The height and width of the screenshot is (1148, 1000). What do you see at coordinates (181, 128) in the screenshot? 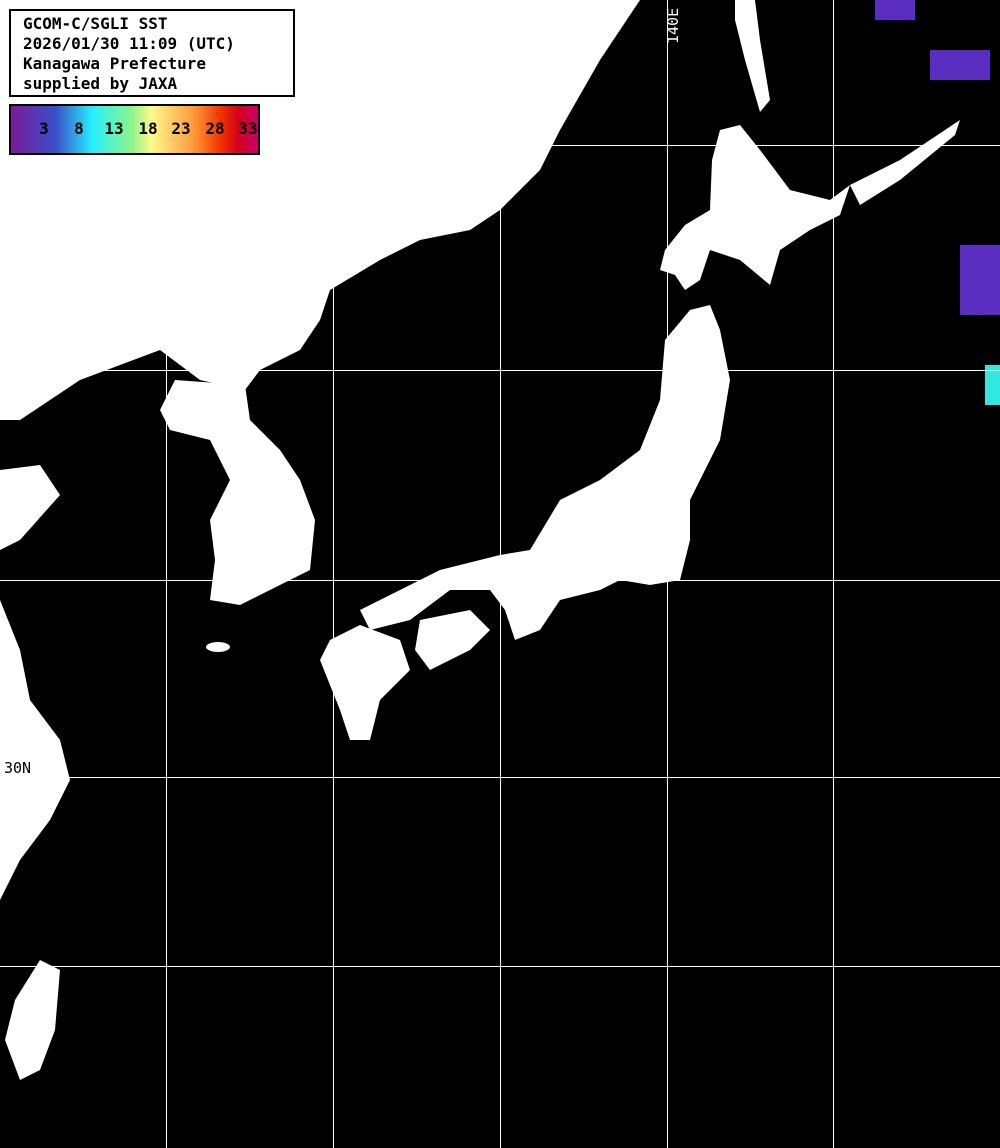
I see `legend-tick: 23` at bounding box center [181, 128].